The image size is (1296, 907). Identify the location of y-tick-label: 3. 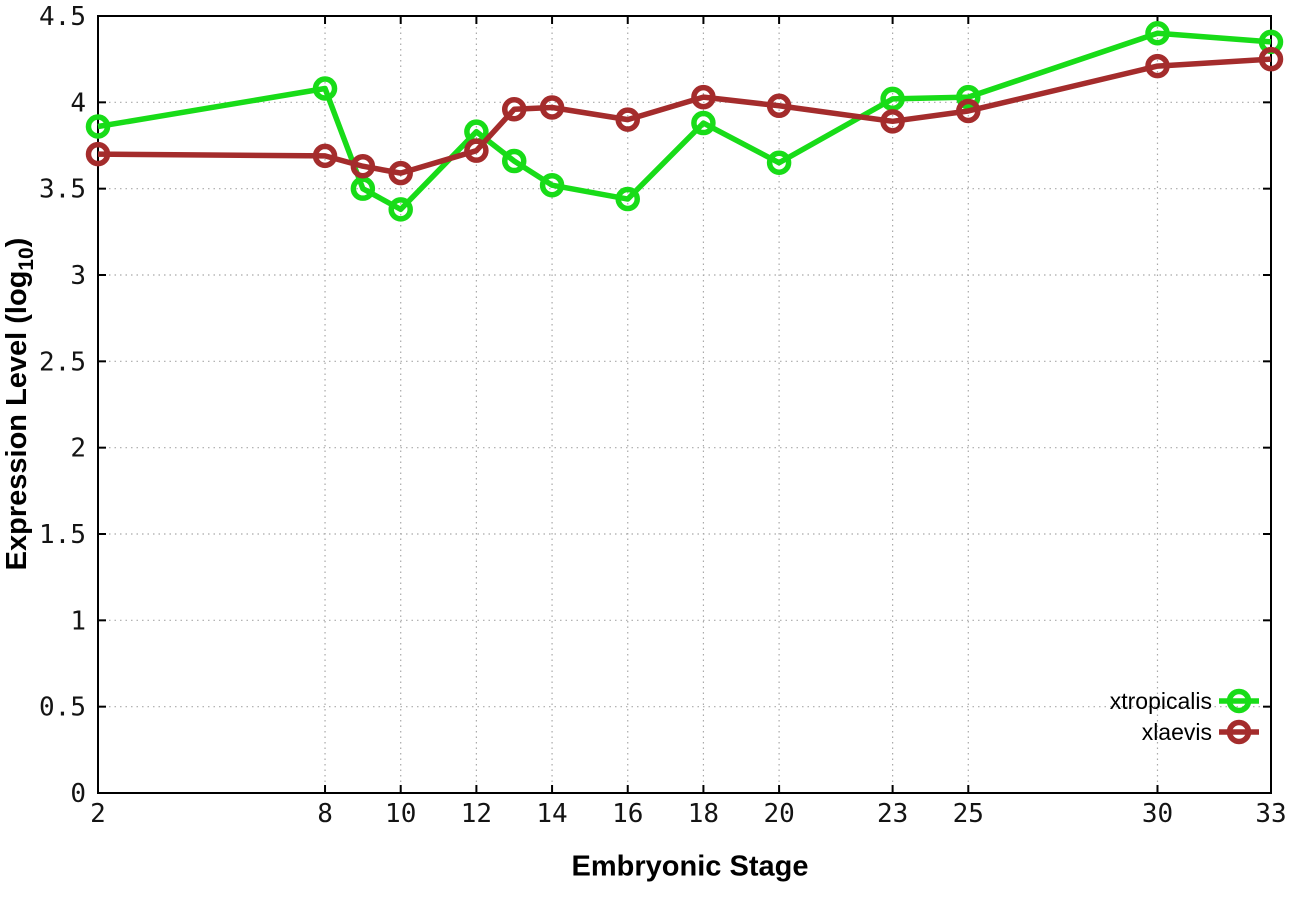
(78, 276).